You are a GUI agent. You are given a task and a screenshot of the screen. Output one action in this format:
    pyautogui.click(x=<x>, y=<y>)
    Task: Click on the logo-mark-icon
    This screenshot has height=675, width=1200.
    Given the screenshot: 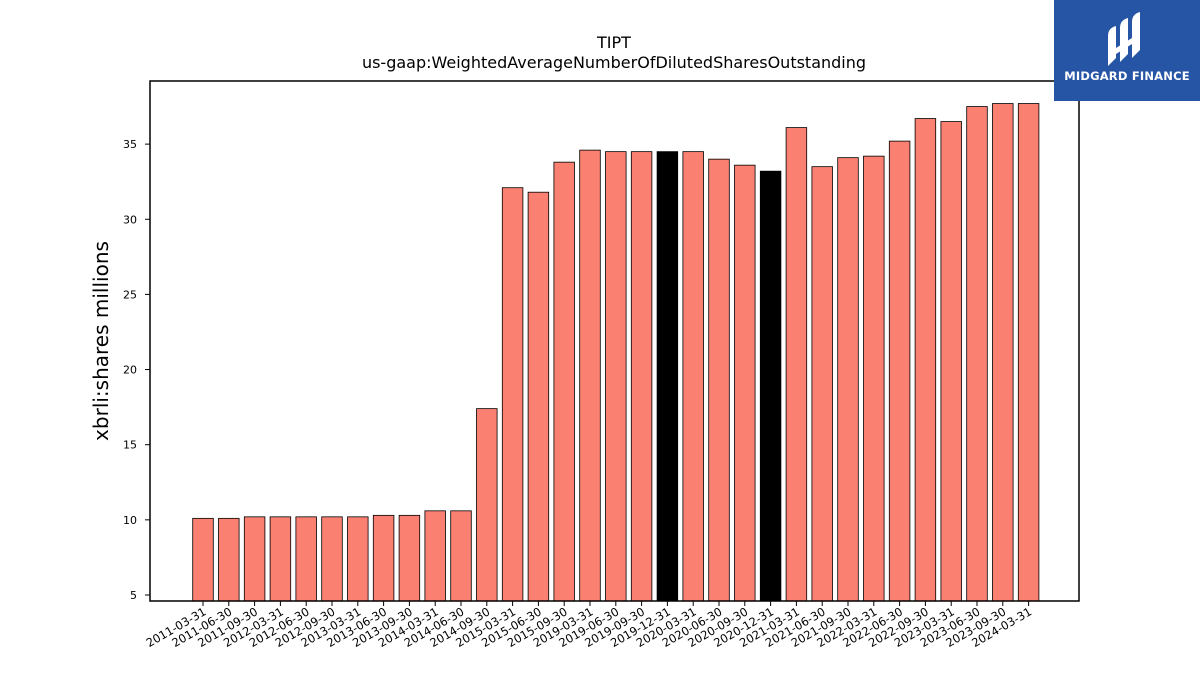 What is the action you would take?
    pyautogui.click(x=1124, y=39)
    